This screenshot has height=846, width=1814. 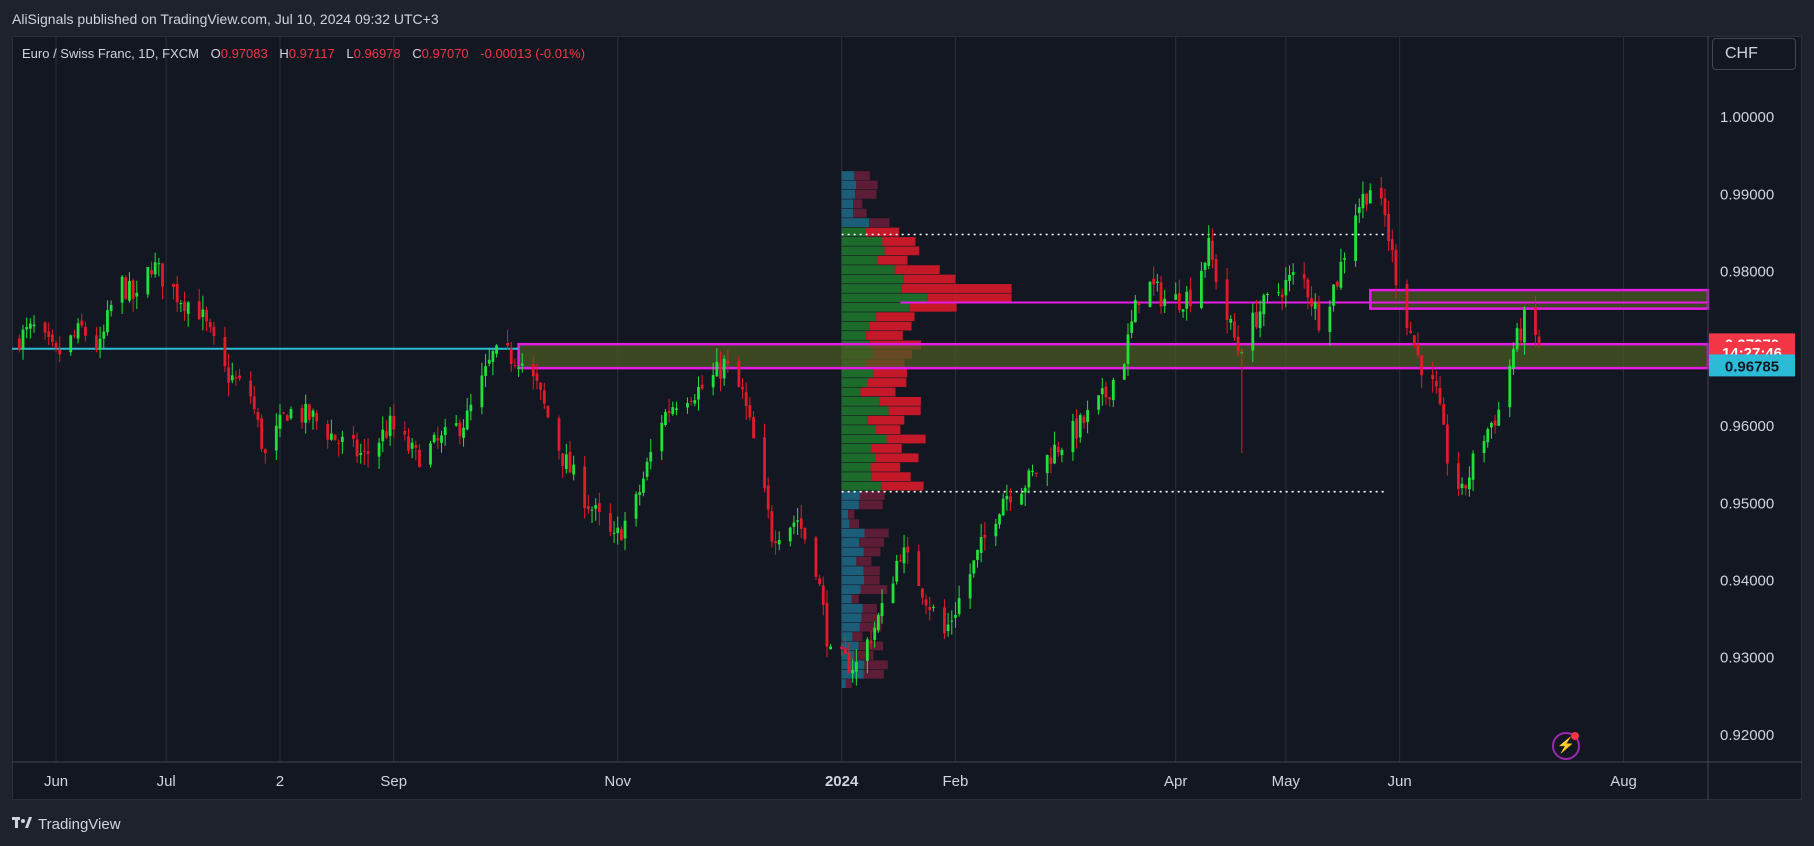 I want to click on currency-selector-button: CHF, so click(x=1754, y=54).